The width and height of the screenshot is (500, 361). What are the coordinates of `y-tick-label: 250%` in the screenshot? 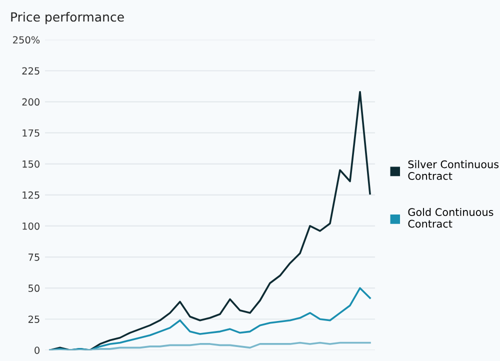 It's located at (26, 40).